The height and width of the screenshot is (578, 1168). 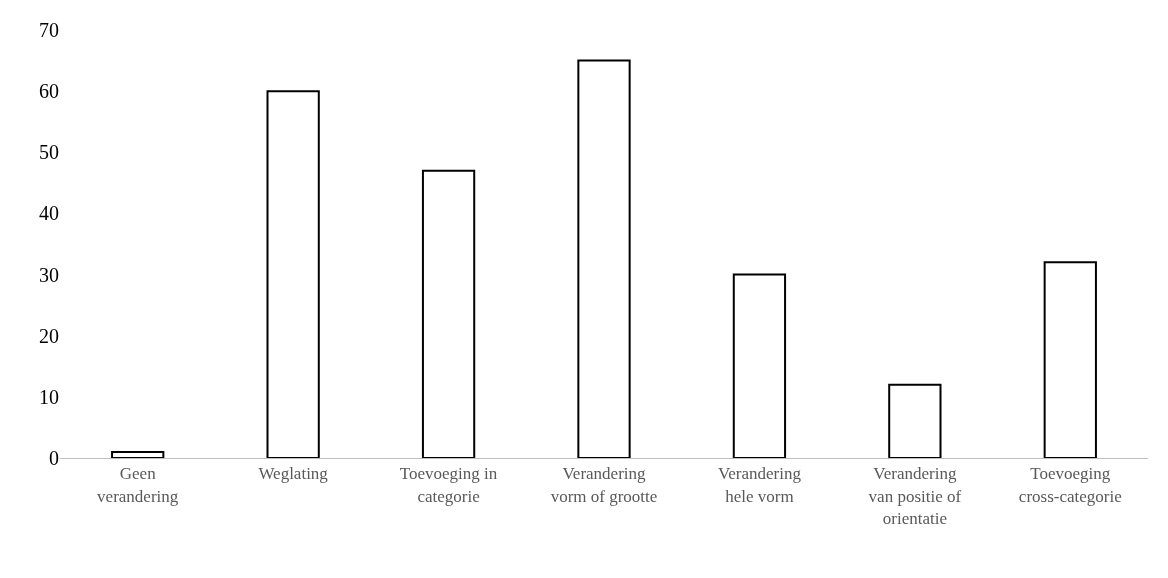 What do you see at coordinates (448, 485) in the screenshot?
I see `x-tick-label: Toevoeging in categorie` at bounding box center [448, 485].